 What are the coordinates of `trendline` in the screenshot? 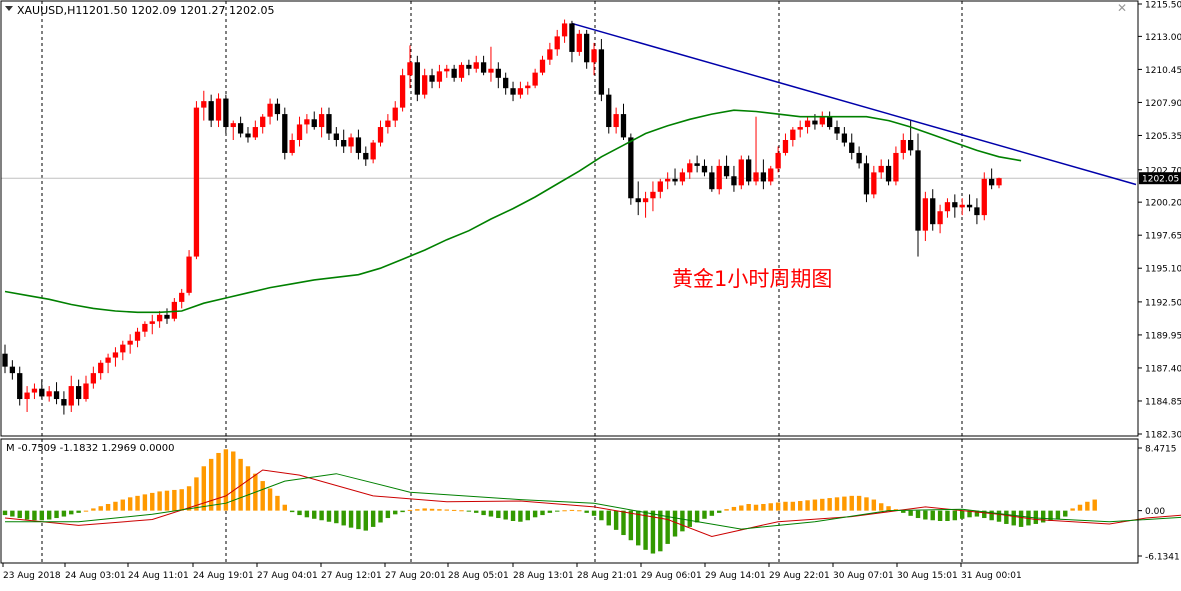 It's located at (854, 104).